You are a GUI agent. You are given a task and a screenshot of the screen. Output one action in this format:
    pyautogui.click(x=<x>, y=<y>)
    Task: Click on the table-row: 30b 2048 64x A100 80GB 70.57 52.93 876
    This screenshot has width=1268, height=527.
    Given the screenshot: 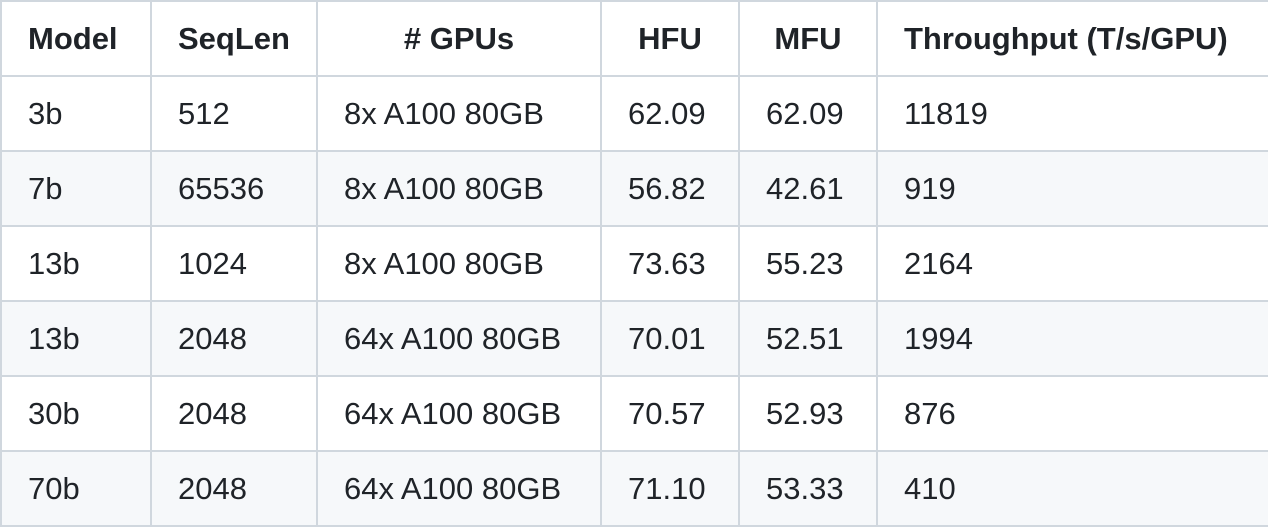 What is the action you would take?
    pyautogui.click(x=634, y=413)
    